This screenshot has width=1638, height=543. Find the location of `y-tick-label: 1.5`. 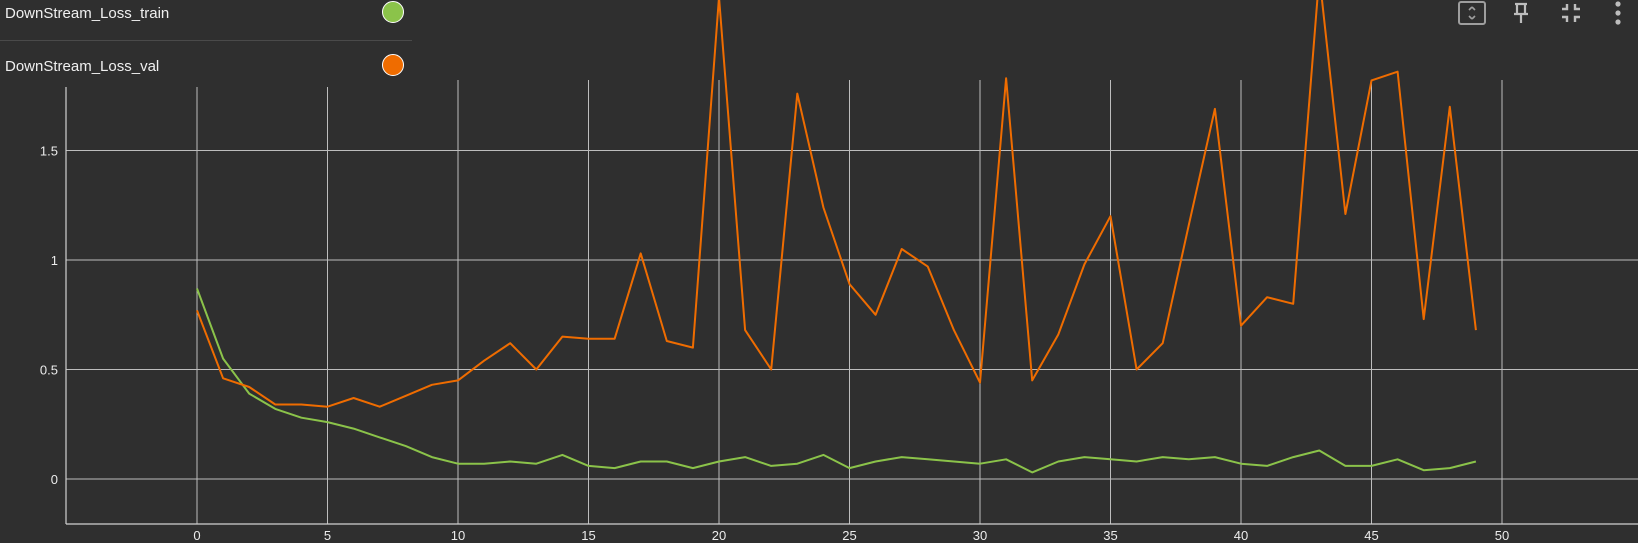

y-tick-label: 1.5 is located at coordinates (49, 151).